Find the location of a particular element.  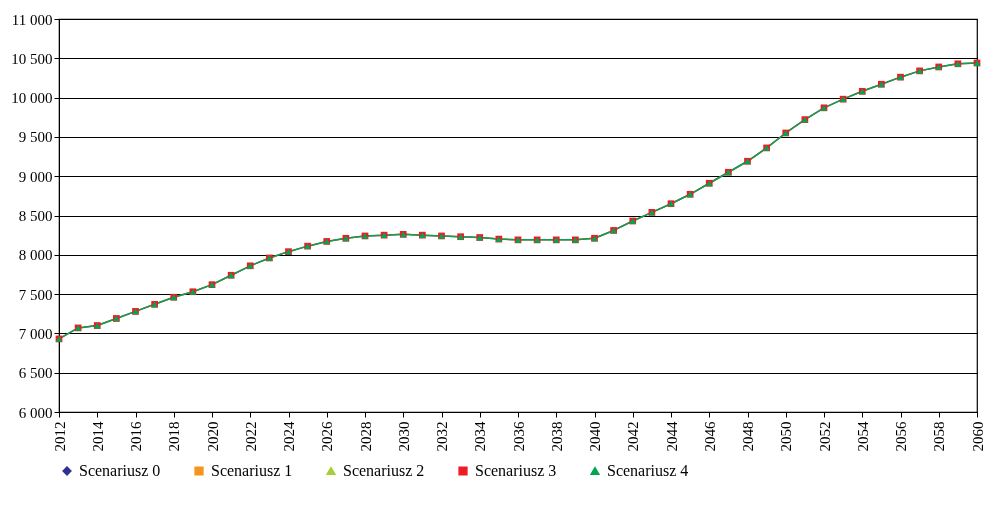

x-tick-label: 2036 is located at coordinates (518, 436).